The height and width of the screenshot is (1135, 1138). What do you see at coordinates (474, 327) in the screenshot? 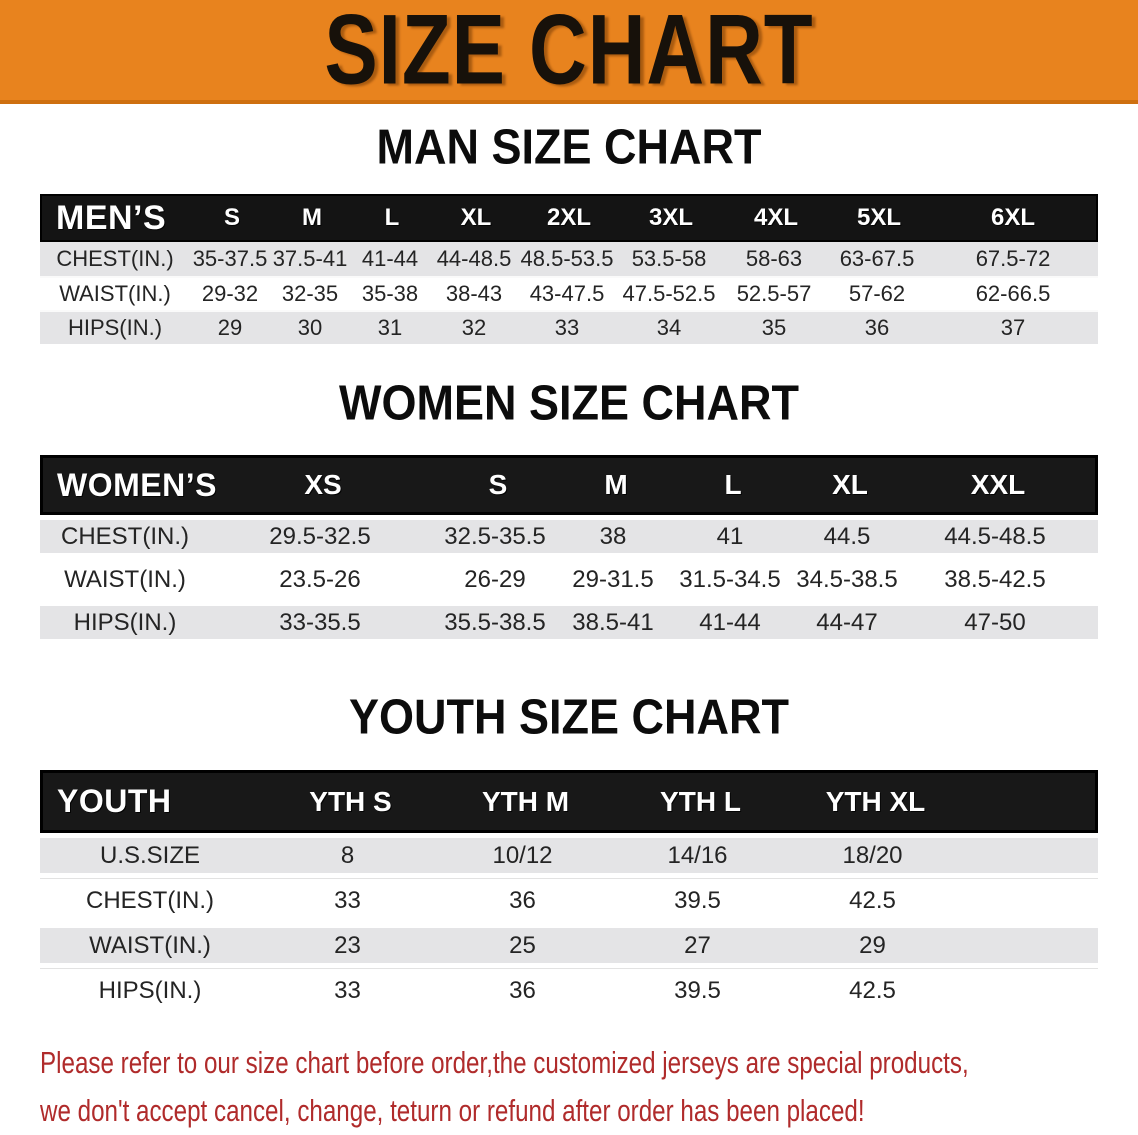
I see `size-value-cell: 32` at bounding box center [474, 327].